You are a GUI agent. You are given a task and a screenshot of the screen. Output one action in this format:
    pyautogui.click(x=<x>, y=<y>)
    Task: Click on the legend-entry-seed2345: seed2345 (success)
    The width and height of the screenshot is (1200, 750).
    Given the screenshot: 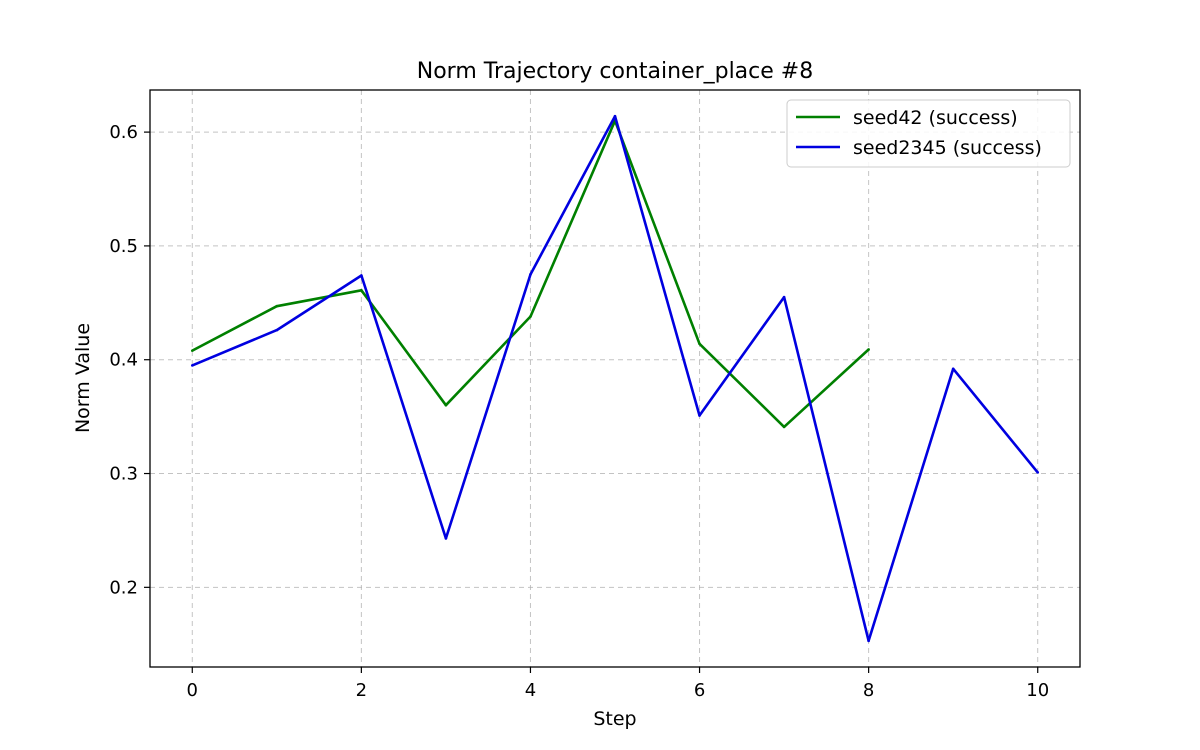 What is the action you would take?
    pyautogui.click(x=947, y=148)
    